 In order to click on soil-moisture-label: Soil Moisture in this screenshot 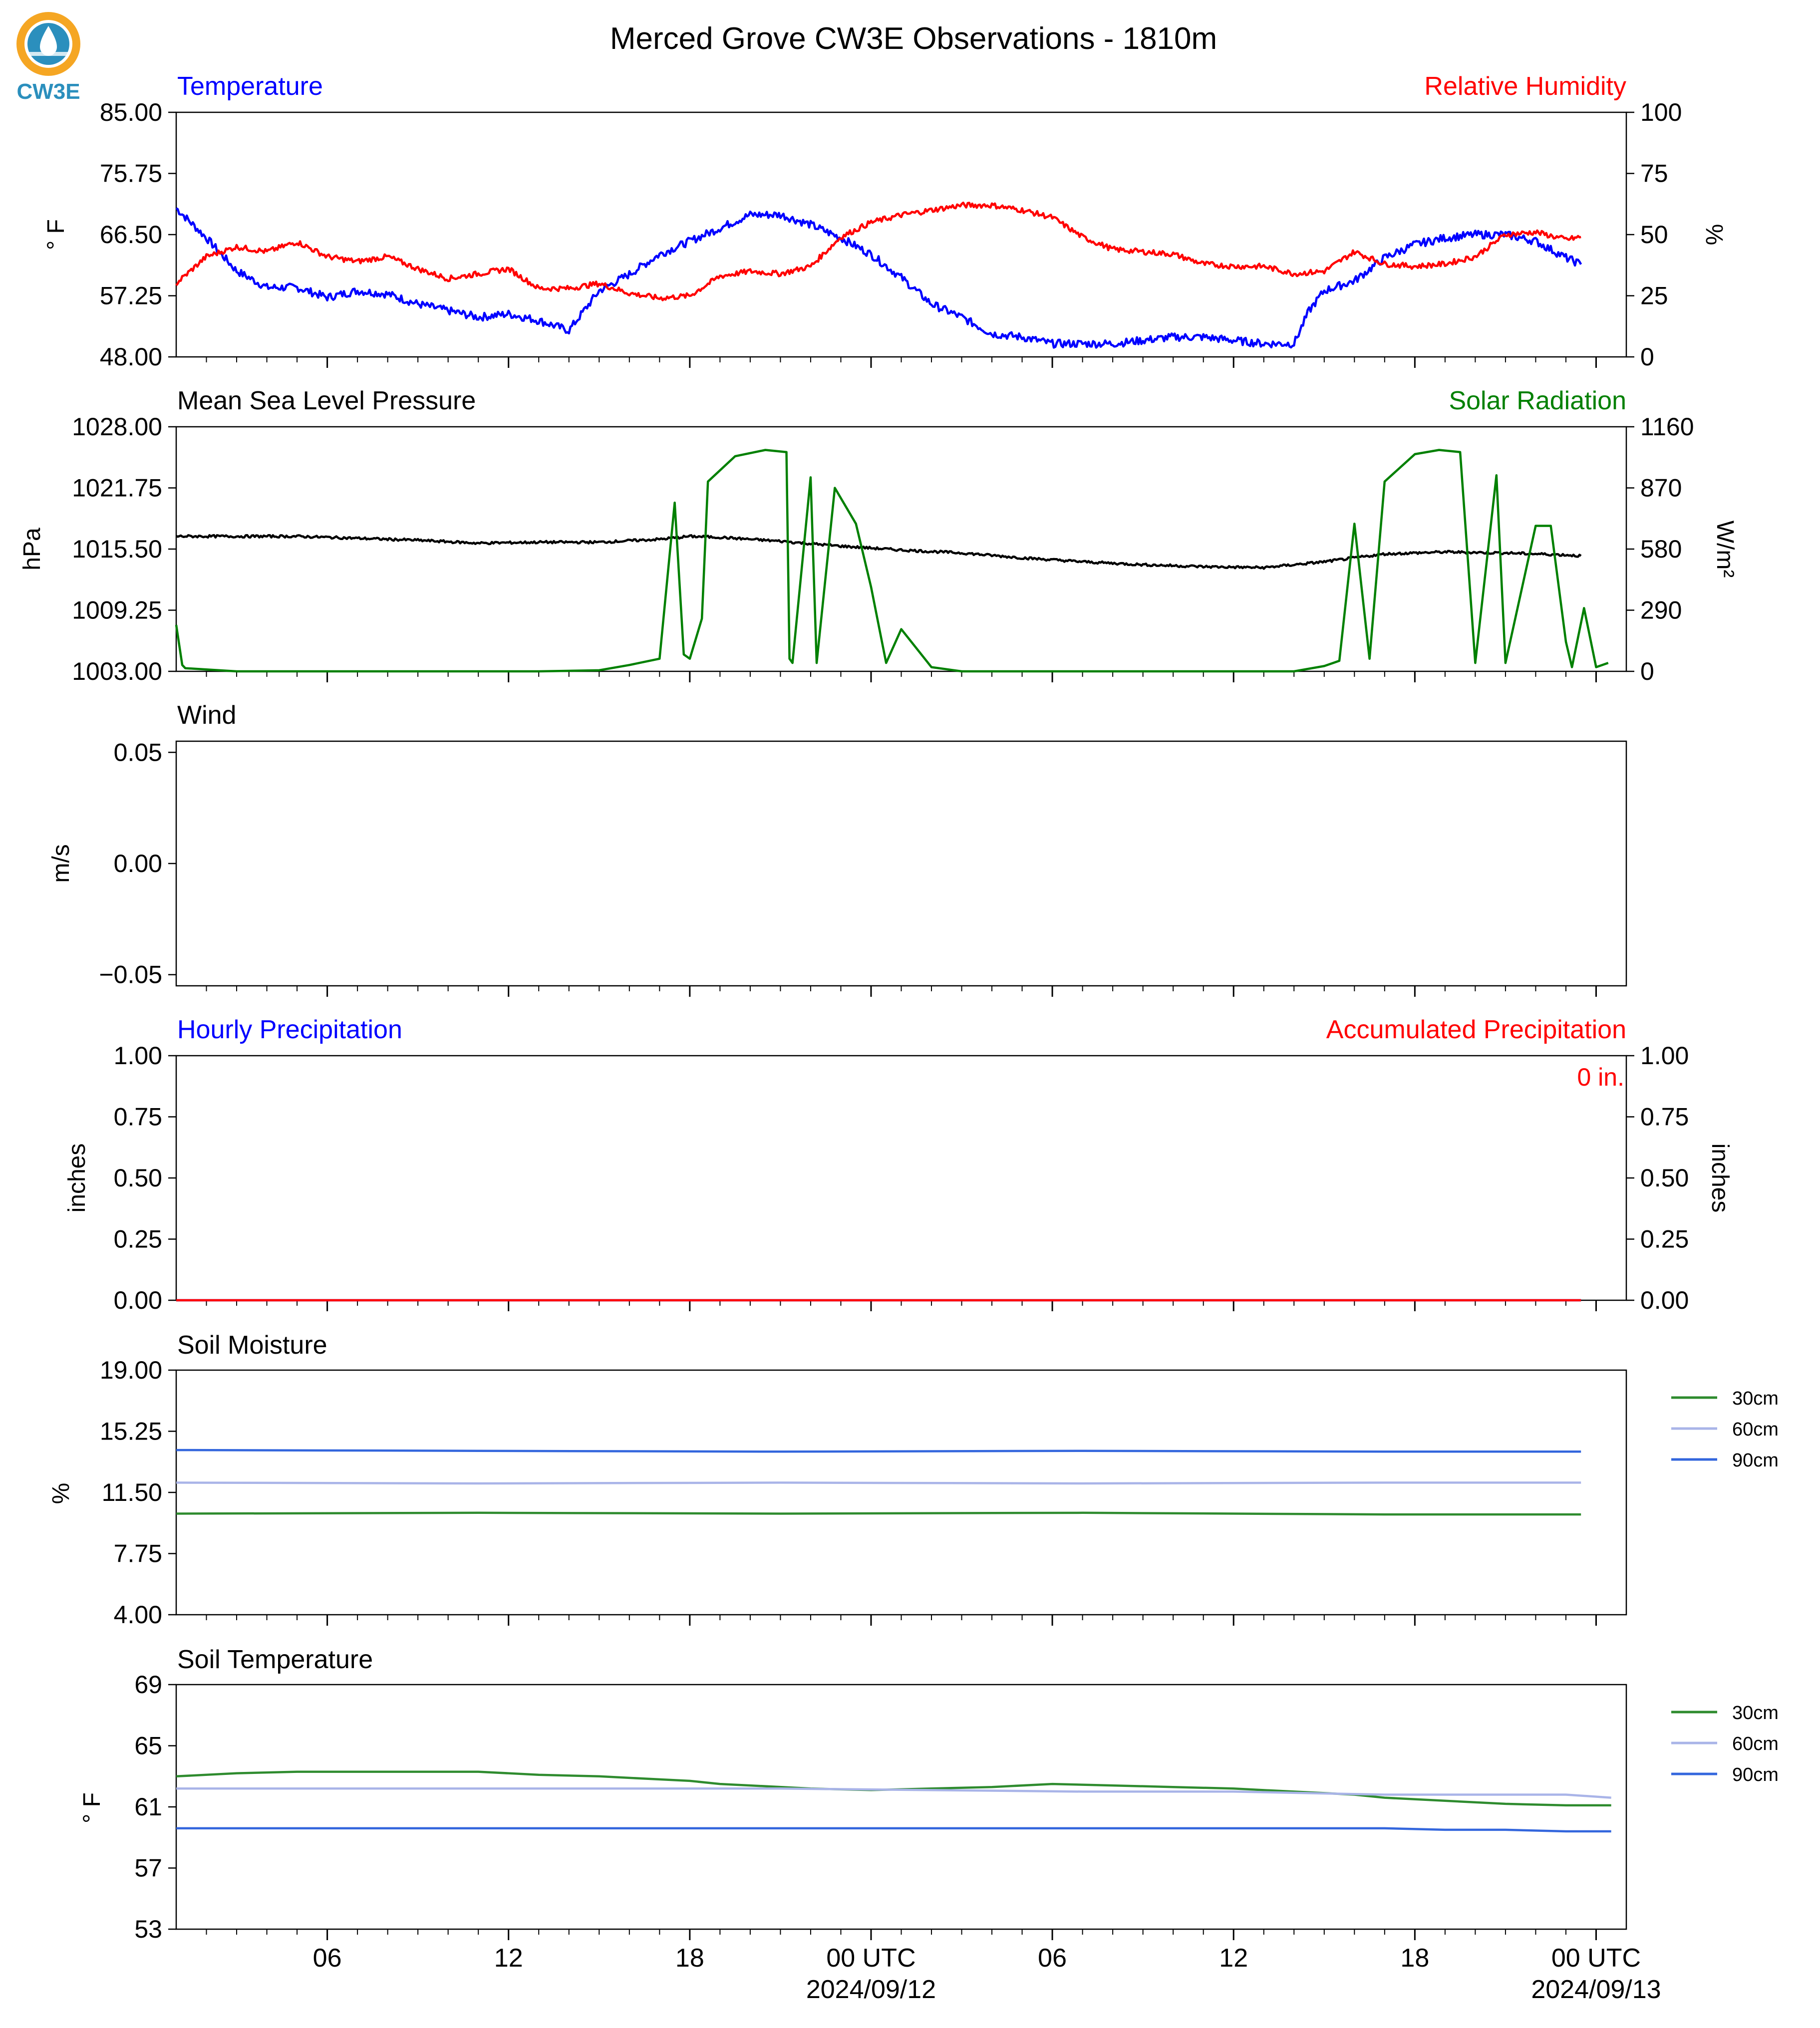, I will do `click(252, 1345)`.